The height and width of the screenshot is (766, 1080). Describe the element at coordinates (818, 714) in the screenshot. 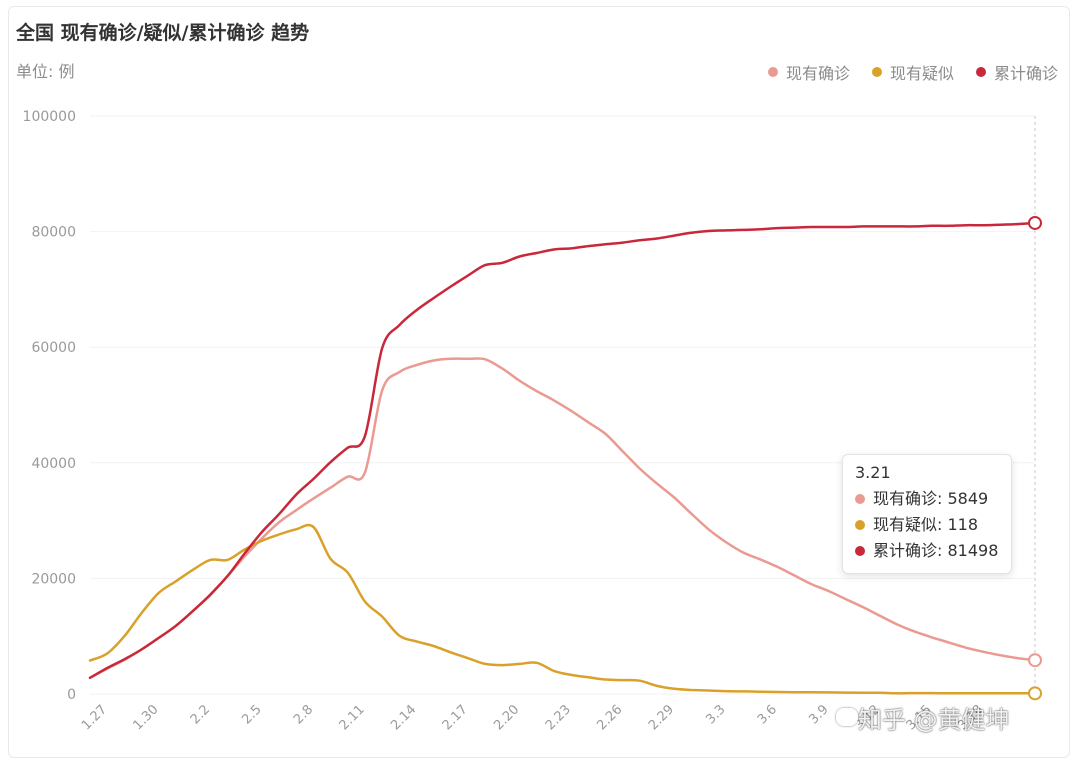

I see `x-tick-label: 3.9` at that location.